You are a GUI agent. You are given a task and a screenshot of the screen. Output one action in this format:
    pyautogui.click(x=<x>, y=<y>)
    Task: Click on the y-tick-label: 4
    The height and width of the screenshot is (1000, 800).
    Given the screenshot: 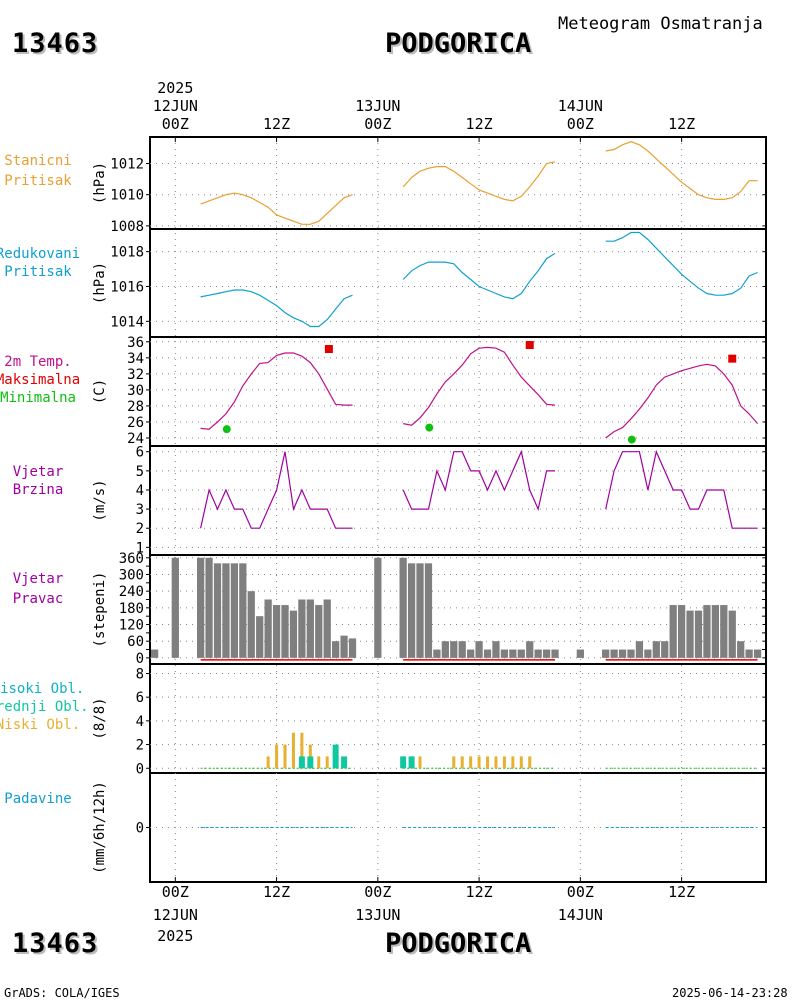 What is the action you would take?
    pyautogui.click(x=140, y=491)
    